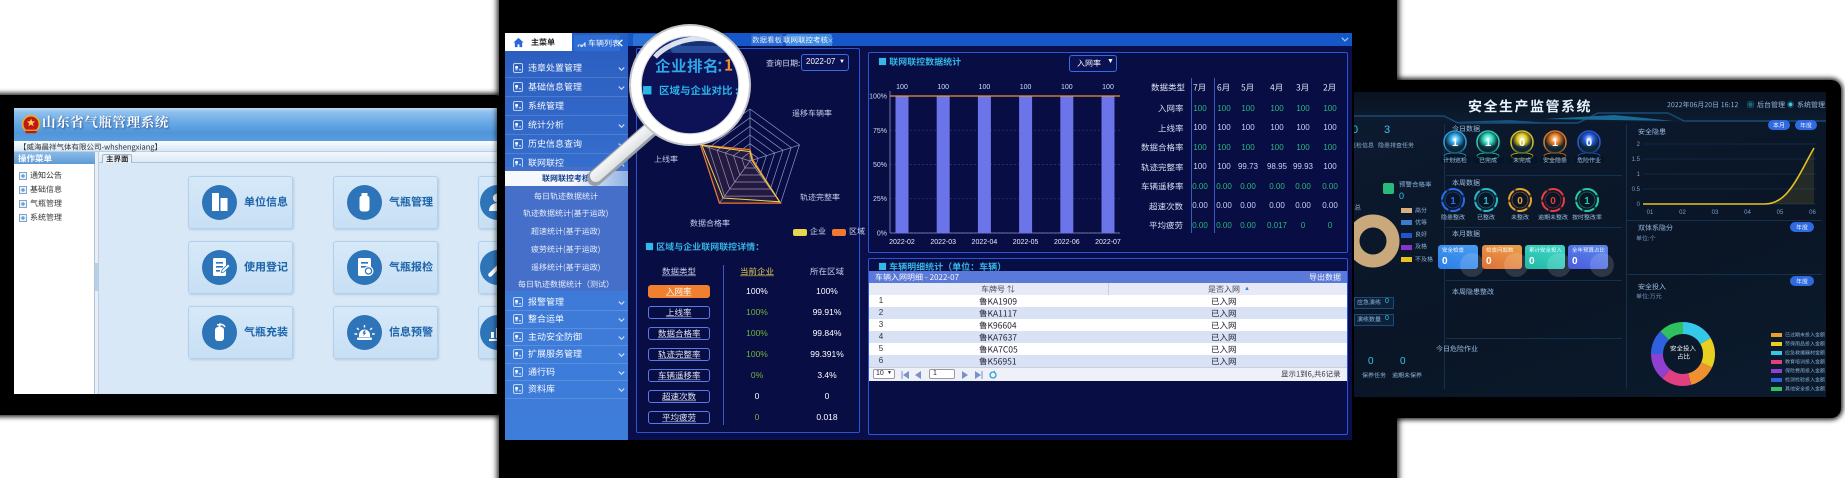 The image size is (1845, 478). What do you see at coordinates (1108, 242) in the screenshot?
I see `svg-text: 2022-07` at bounding box center [1108, 242].